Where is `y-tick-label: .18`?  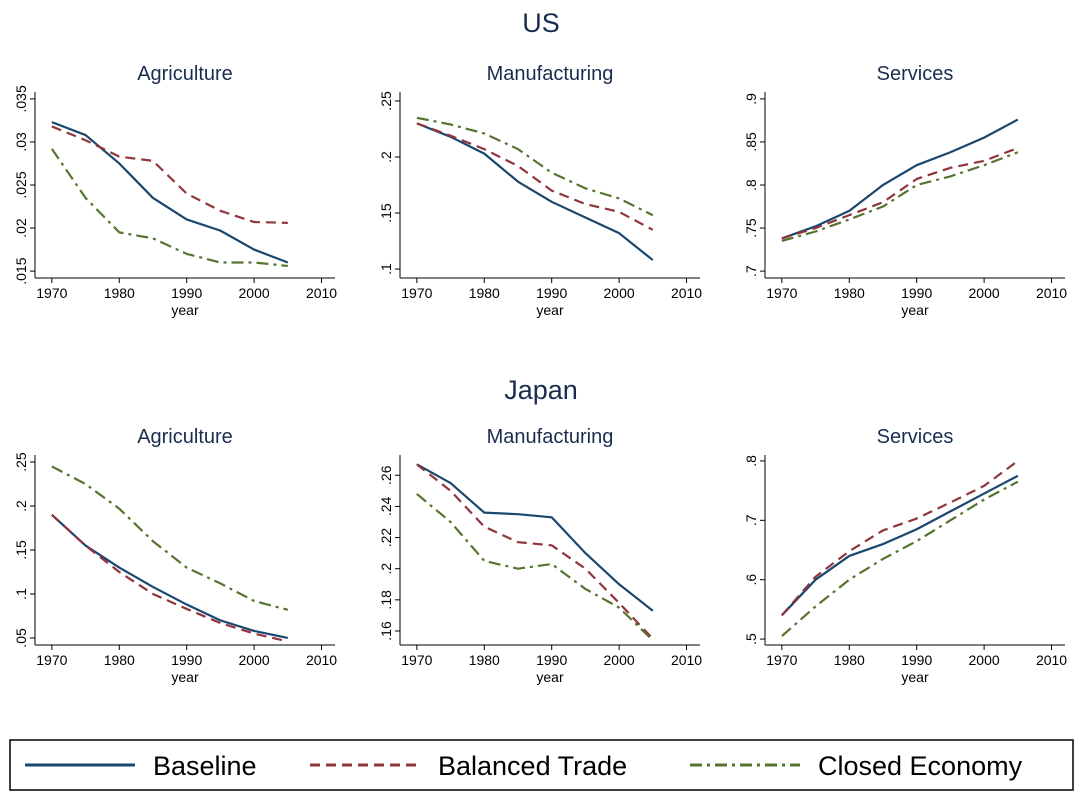
y-tick-label: .18 is located at coordinates (386, 600).